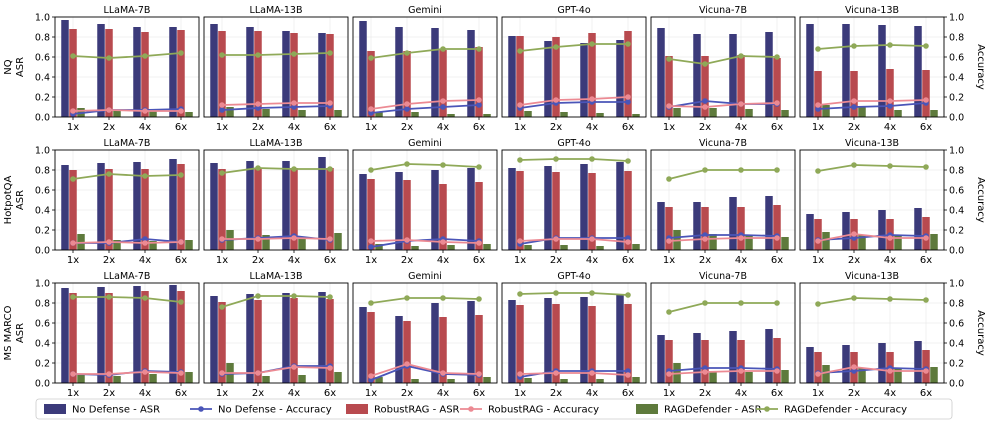 The height and width of the screenshot is (423, 987). Describe the element at coordinates (8, 200) in the screenshot. I see `dataset-label: HotpotQA` at that location.